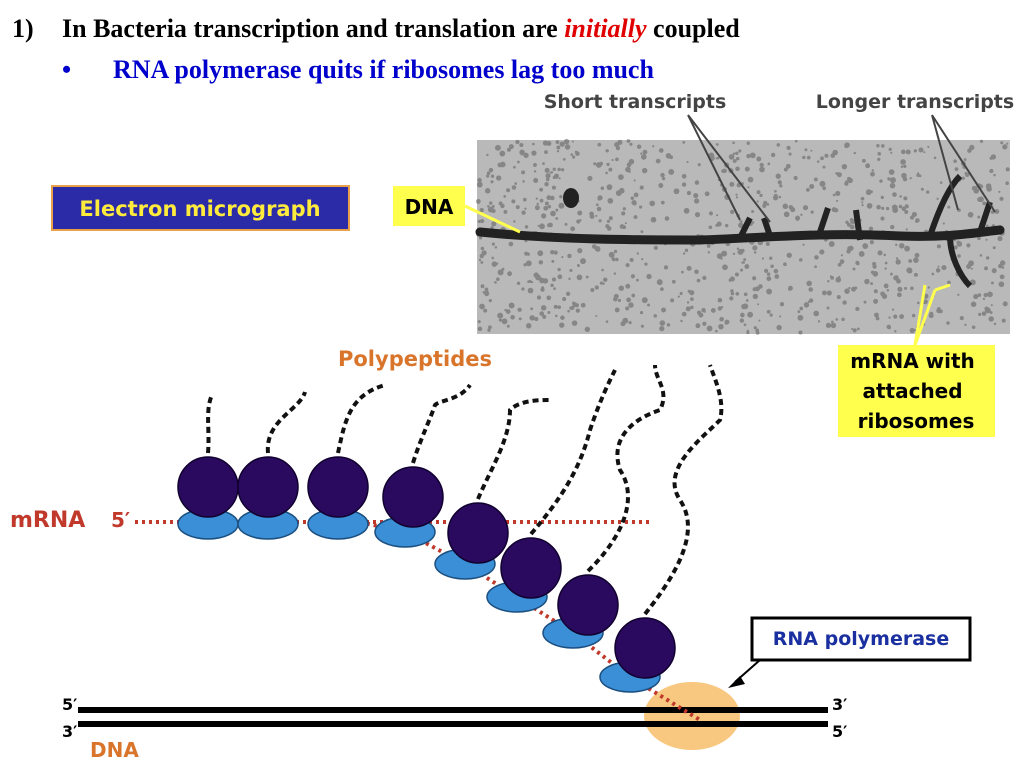  I want to click on line: mRNA with, so click(912, 361).